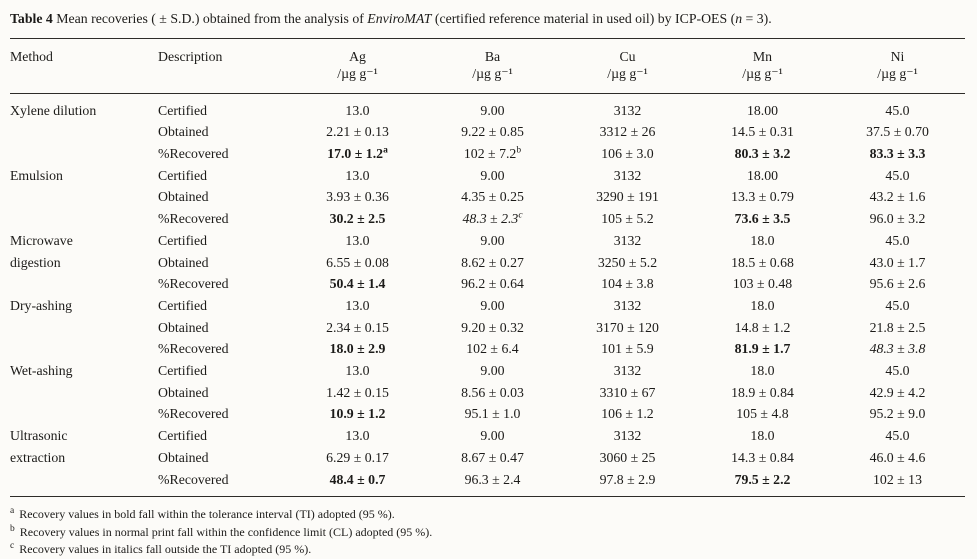 The image size is (977, 559). I want to click on col-header-ba-unit: /µg g⁻¹, so click(492, 73).